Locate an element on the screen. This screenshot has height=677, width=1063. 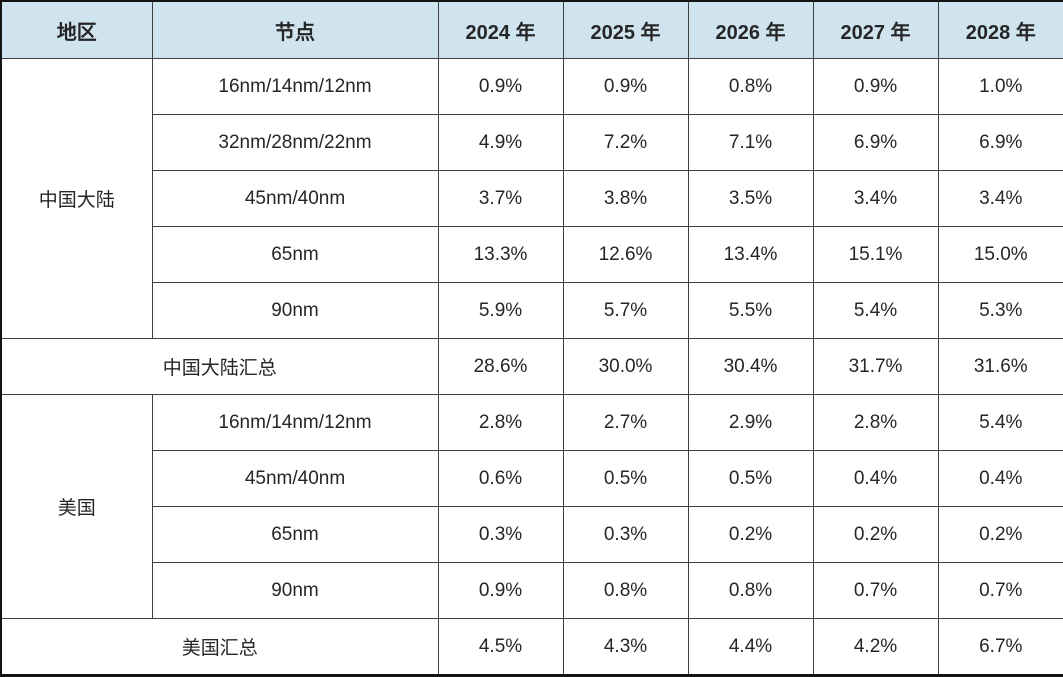
summary-value-cell: 4.3% is located at coordinates (625, 647).